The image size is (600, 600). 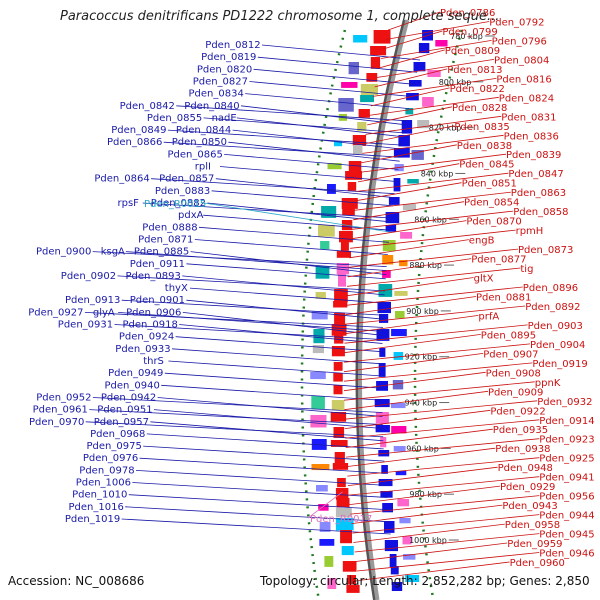 I want to click on kbp-tick-label: 940 kbp, so click(x=421, y=403).